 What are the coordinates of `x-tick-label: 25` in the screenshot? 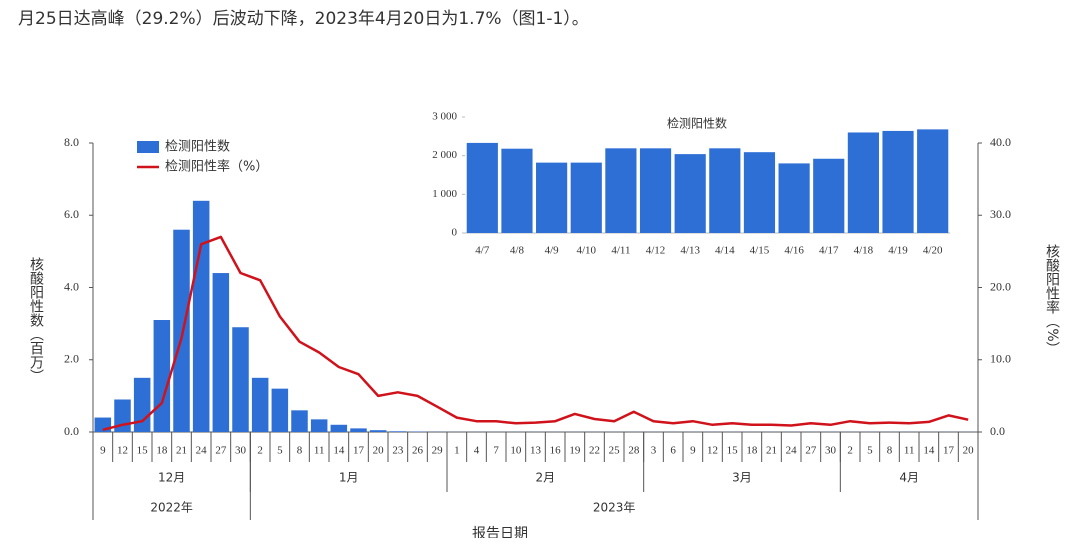 It's located at (615, 451).